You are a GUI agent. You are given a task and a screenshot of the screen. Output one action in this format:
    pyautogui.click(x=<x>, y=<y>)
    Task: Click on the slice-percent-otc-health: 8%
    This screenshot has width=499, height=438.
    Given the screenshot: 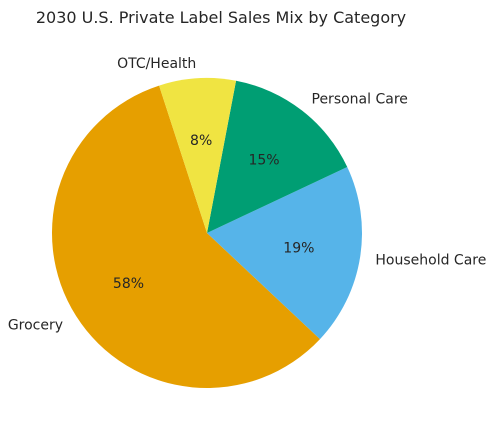 What is the action you would take?
    pyautogui.click(x=201, y=141)
    